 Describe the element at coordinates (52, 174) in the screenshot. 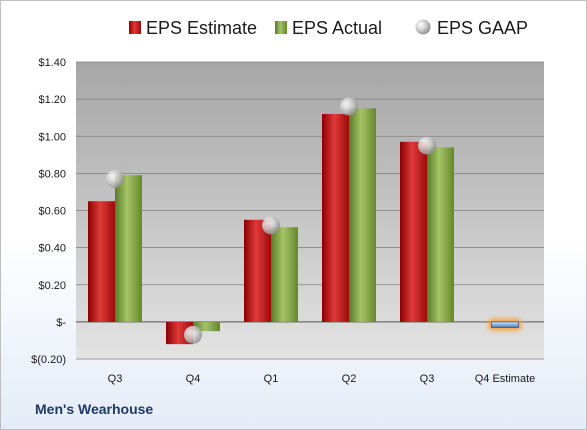

I see `y-tick-label: $0.80` at that location.